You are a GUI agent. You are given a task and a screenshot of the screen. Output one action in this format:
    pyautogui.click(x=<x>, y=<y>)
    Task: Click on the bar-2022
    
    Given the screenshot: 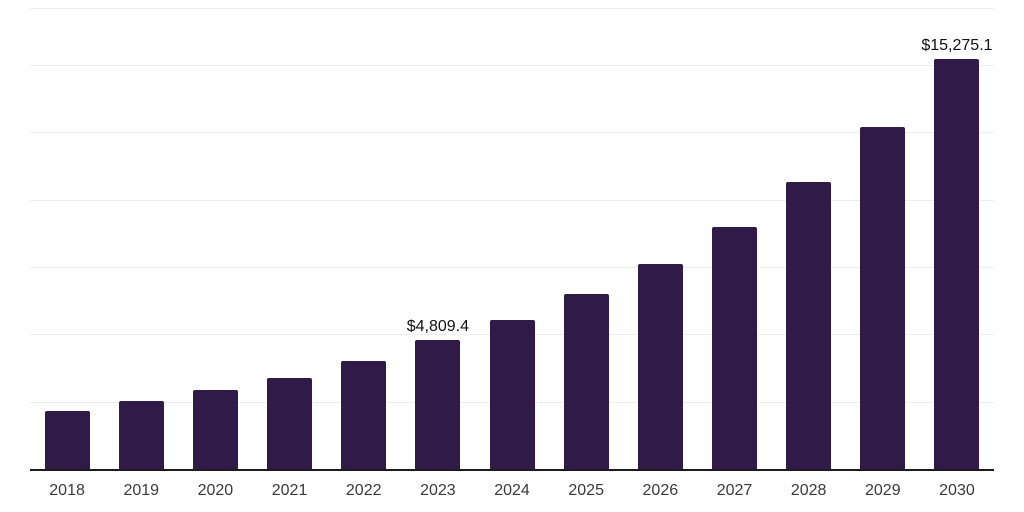 What is the action you would take?
    pyautogui.click(x=364, y=415)
    